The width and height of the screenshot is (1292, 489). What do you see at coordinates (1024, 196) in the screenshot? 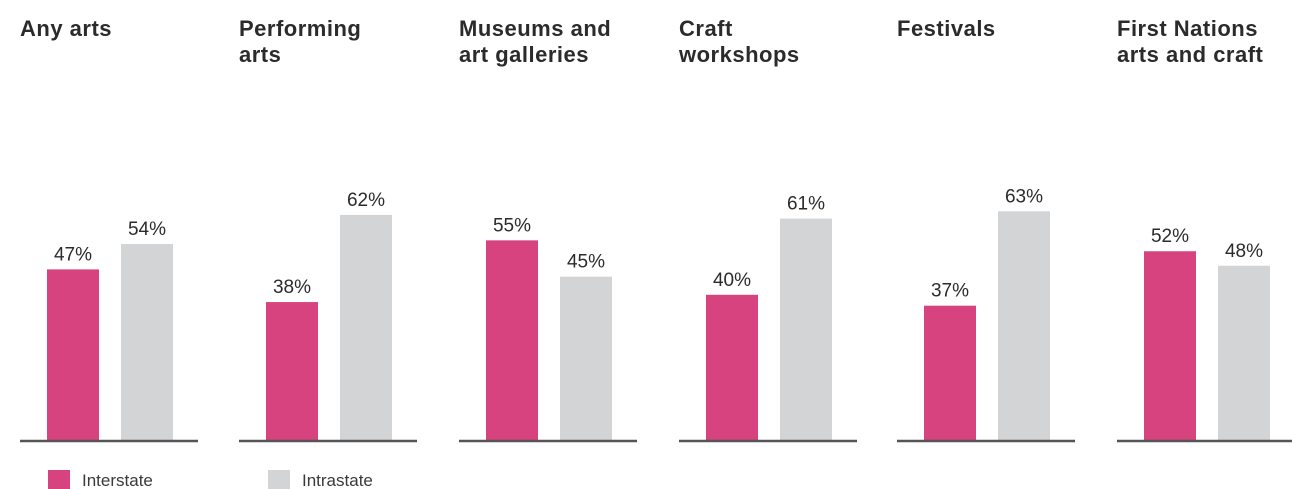
I see `value-label-intrastate-festivals: 63%` at bounding box center [1024, 196].